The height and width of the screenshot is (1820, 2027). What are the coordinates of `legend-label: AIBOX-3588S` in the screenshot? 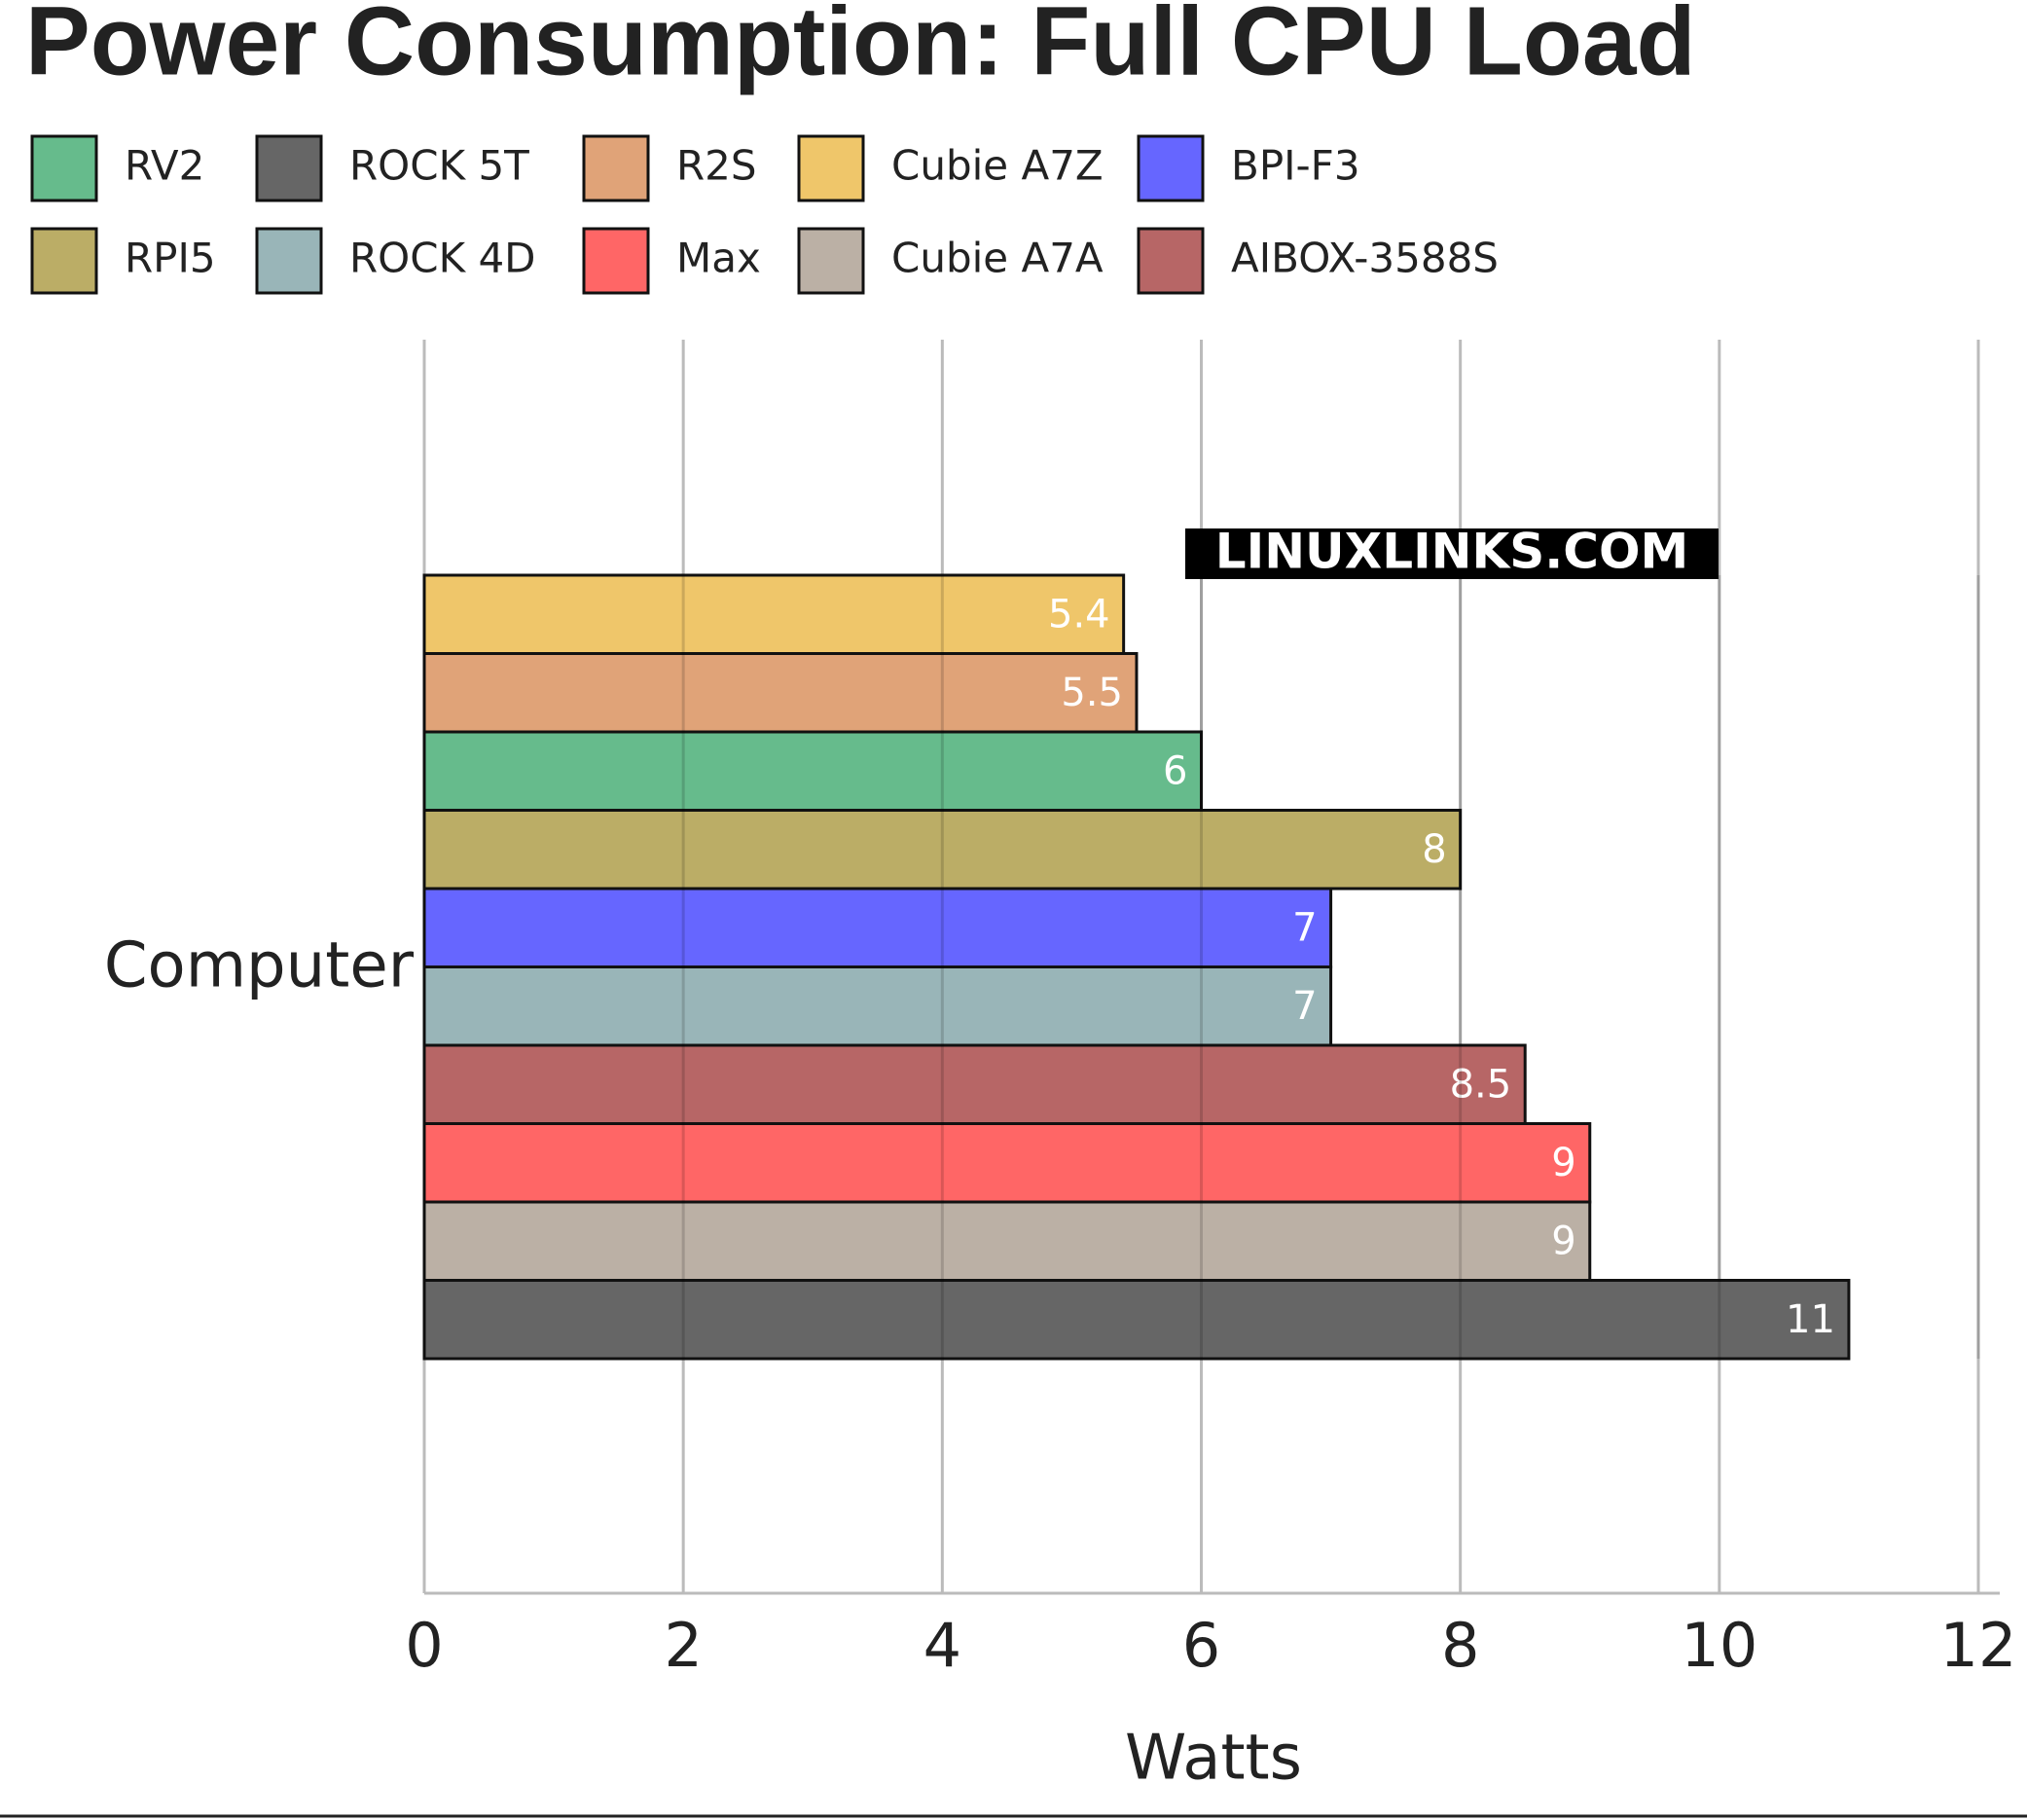 It's located at (1365, 258).